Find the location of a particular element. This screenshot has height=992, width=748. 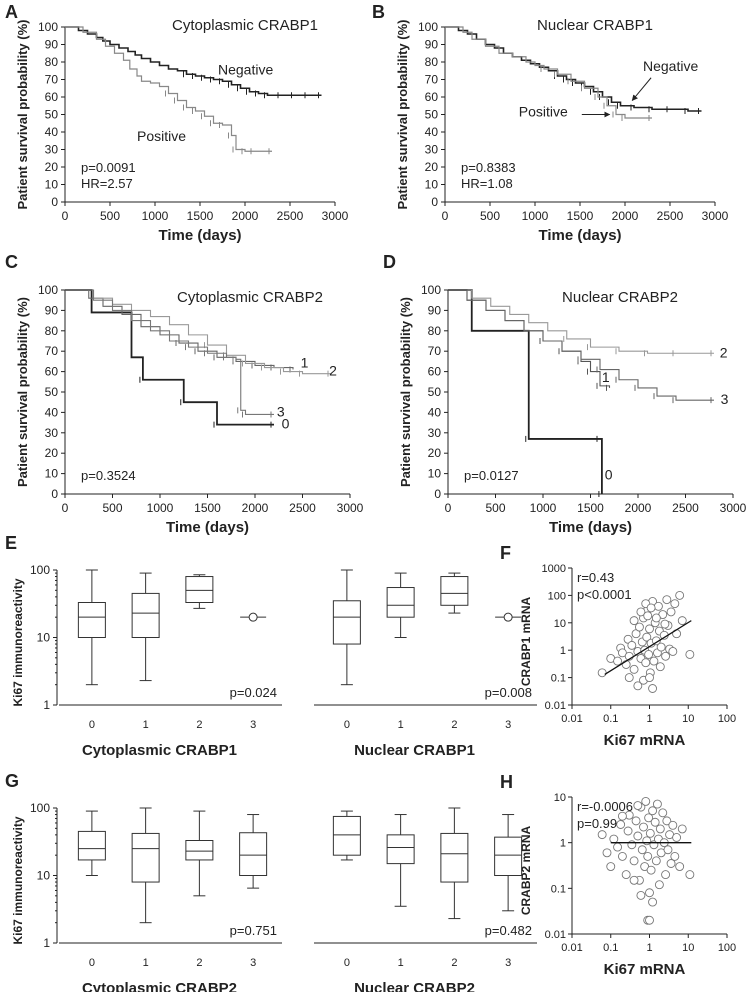

x-tick-label: 2500 is located at coordinates (302, 508).